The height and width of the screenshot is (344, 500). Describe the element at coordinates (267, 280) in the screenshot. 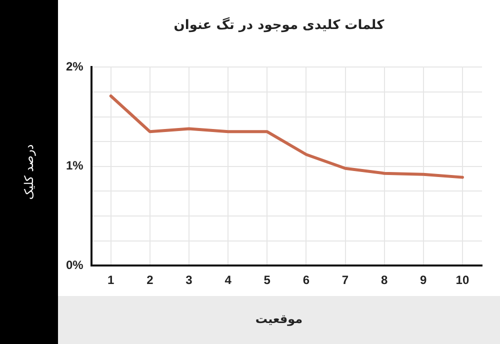

I see `x-tick-label: 5` at that location.